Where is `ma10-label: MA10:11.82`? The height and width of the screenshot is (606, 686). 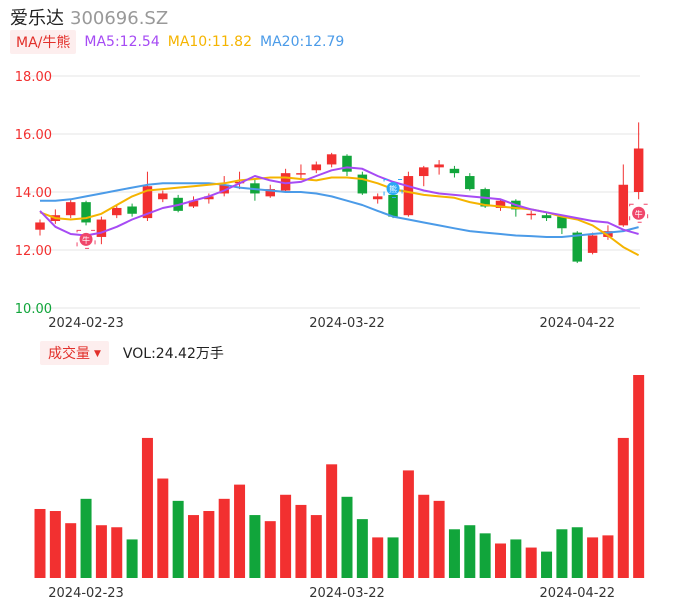
ma10-label: MA10:11.82 is located at coordinates (210, 42).